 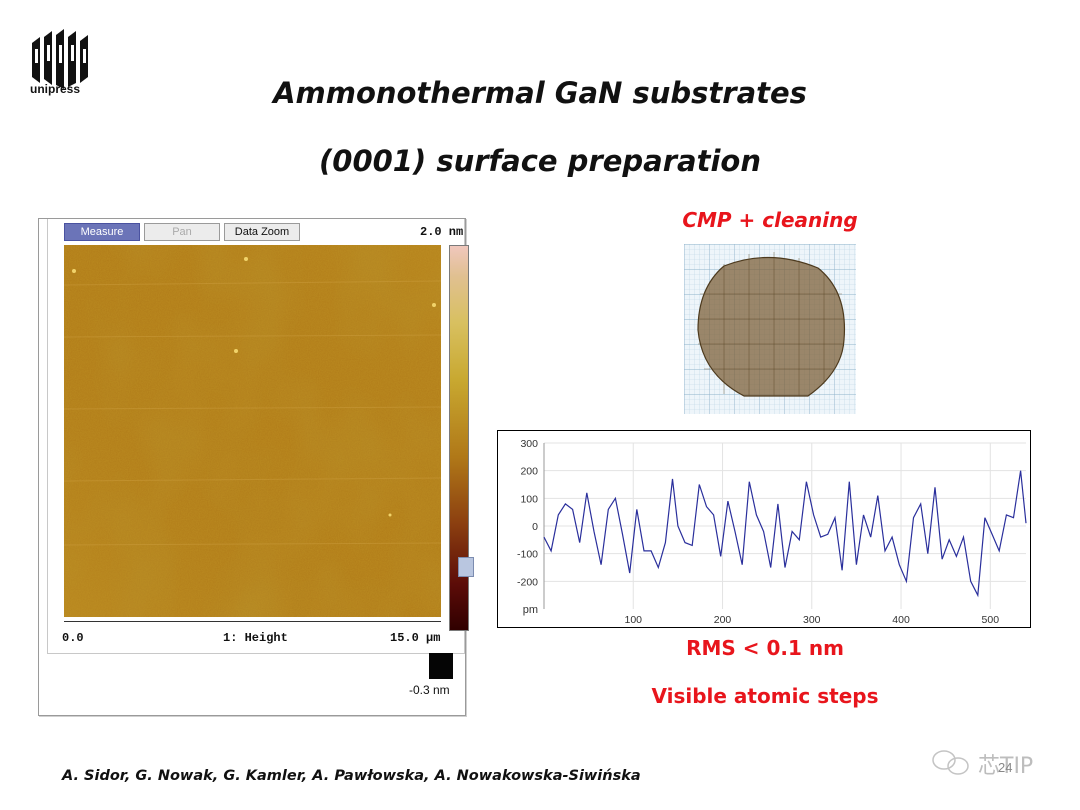 What do you see at coordinates (55, 89) in the screenshot?
I see `logo-text: unipress` at bounding box center [55, 89].